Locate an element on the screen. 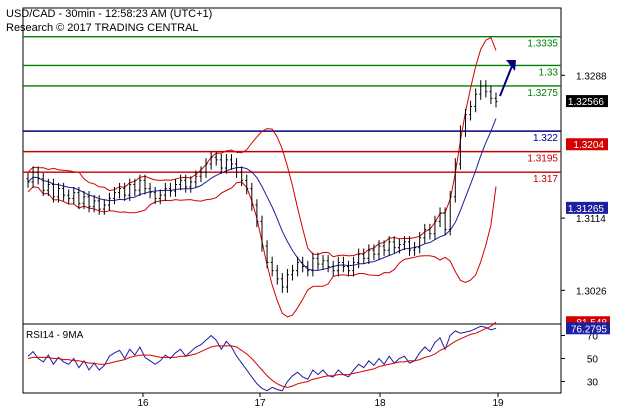  y-tick-label: 1.3114 is located at coordinates (591, 219).